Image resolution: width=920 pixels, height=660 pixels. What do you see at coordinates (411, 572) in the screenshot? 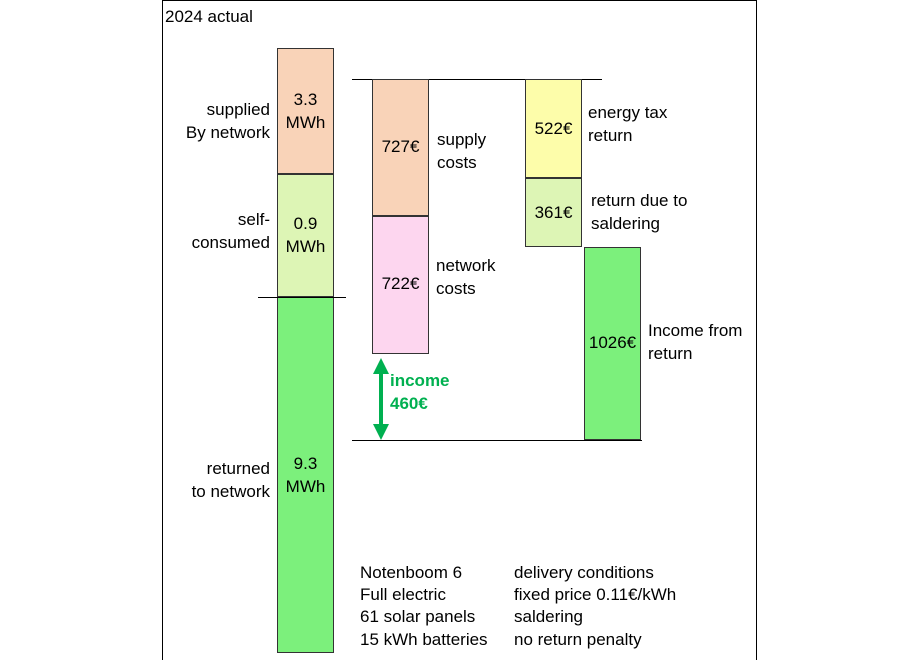
I see `note-left-line: Notenboom 6` at bounding box center [411, 572].